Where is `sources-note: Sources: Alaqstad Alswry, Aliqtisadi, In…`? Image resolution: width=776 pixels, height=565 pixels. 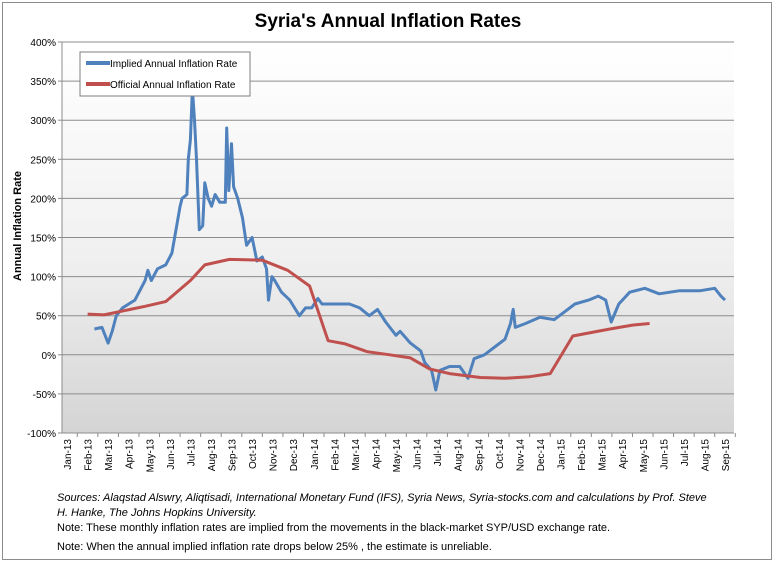
sources-note: Sources: Alaqstad Alswry, Aliqtisadi, In… is located at coordinates (382, 505).